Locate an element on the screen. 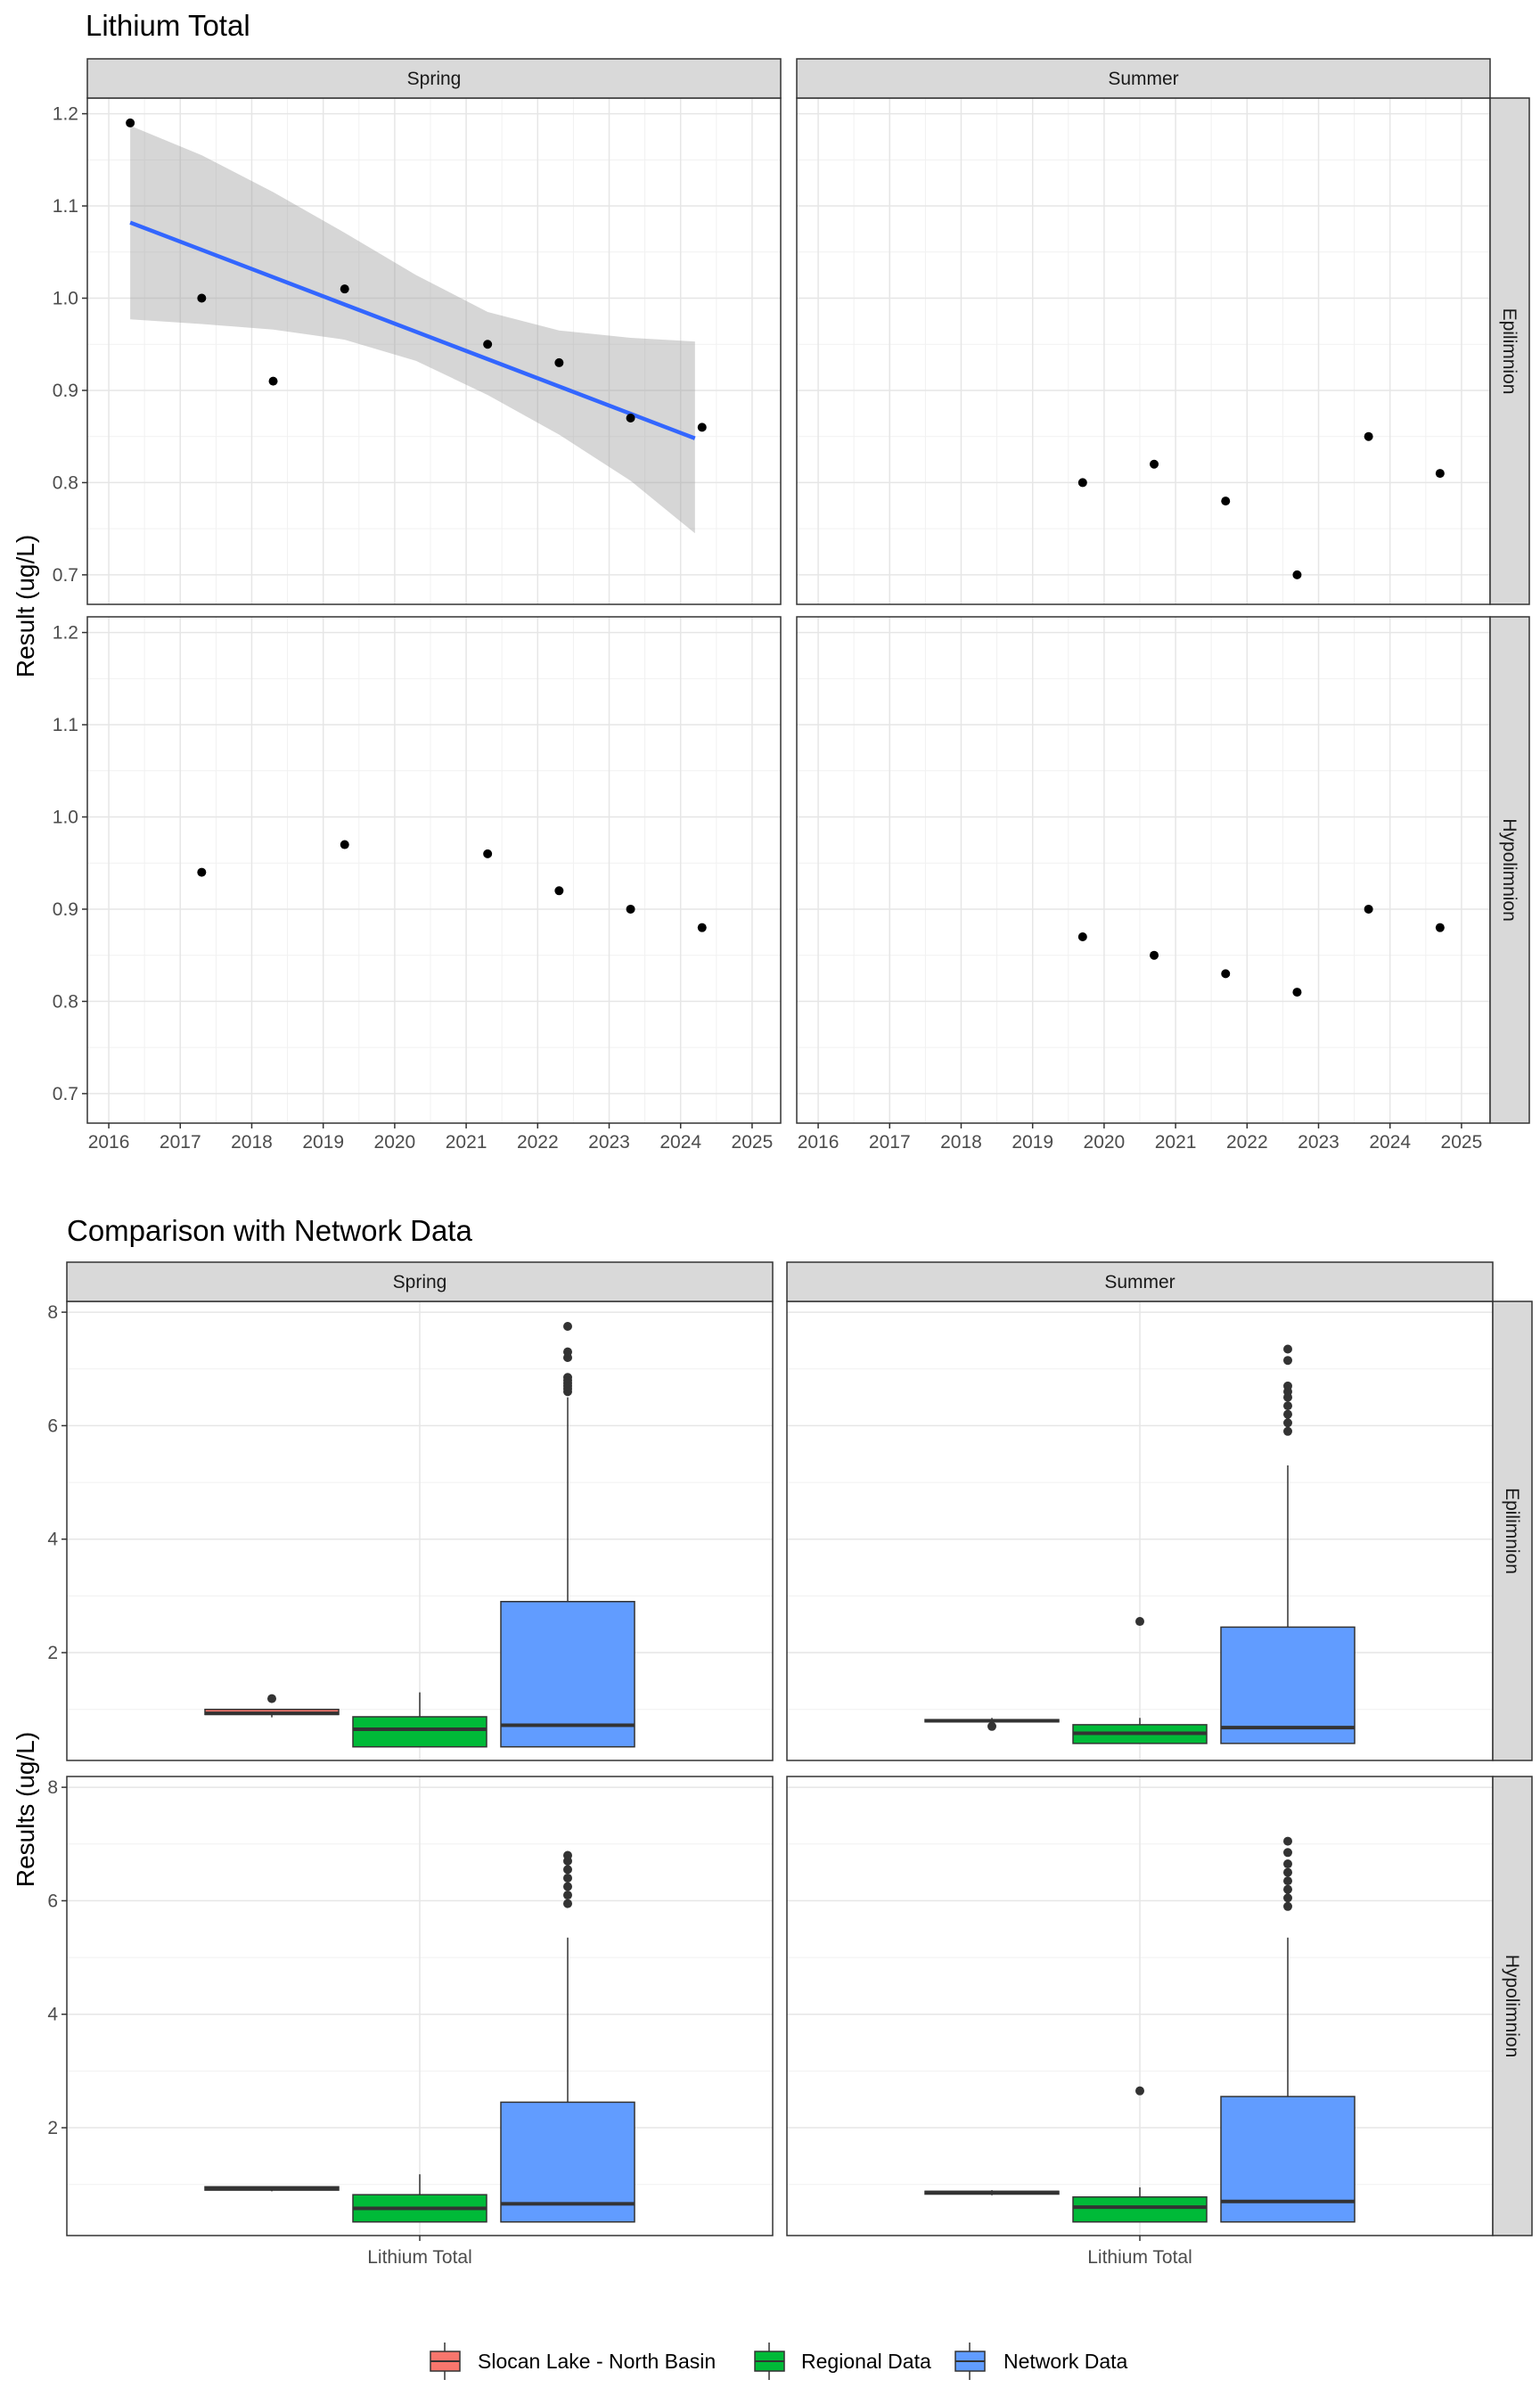 The width and height of the screenshot is (1540, 2396). c2-spring-epilimnion-y-tick-label: 2 is located at coordinates (52, 1653).